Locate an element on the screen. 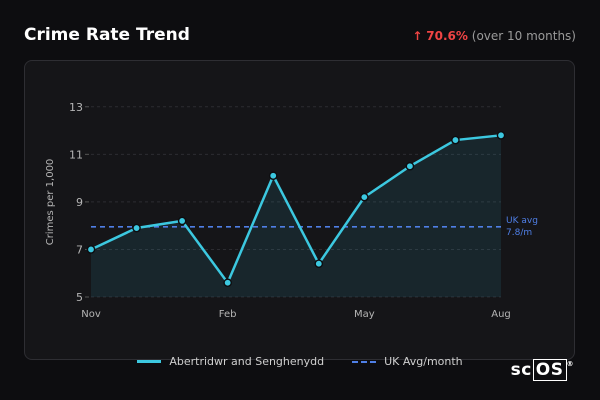 The height and width of the screenshot is (400, 600). y-axis-label: Crimes per 1,000 is located at coordinates (50, 202).